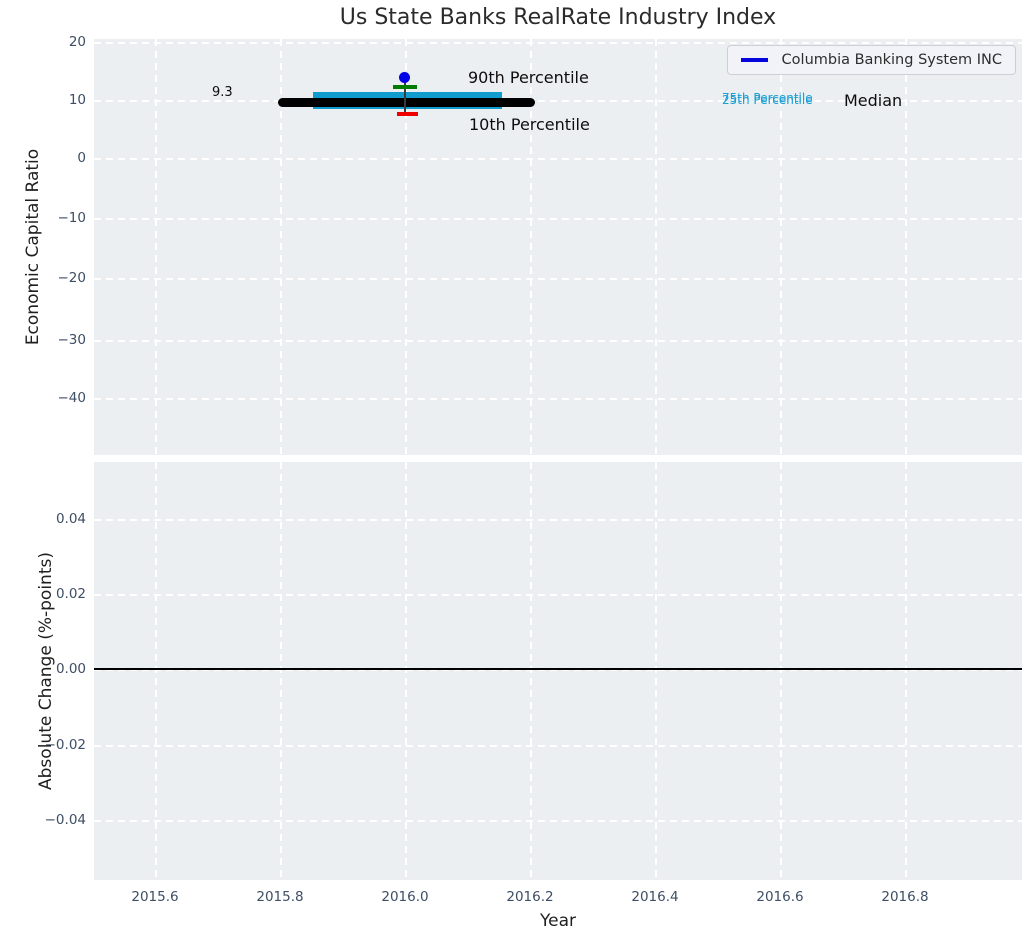  I want to click on annotation-75th-percentile: 75th Percentile, so click(767, 98).